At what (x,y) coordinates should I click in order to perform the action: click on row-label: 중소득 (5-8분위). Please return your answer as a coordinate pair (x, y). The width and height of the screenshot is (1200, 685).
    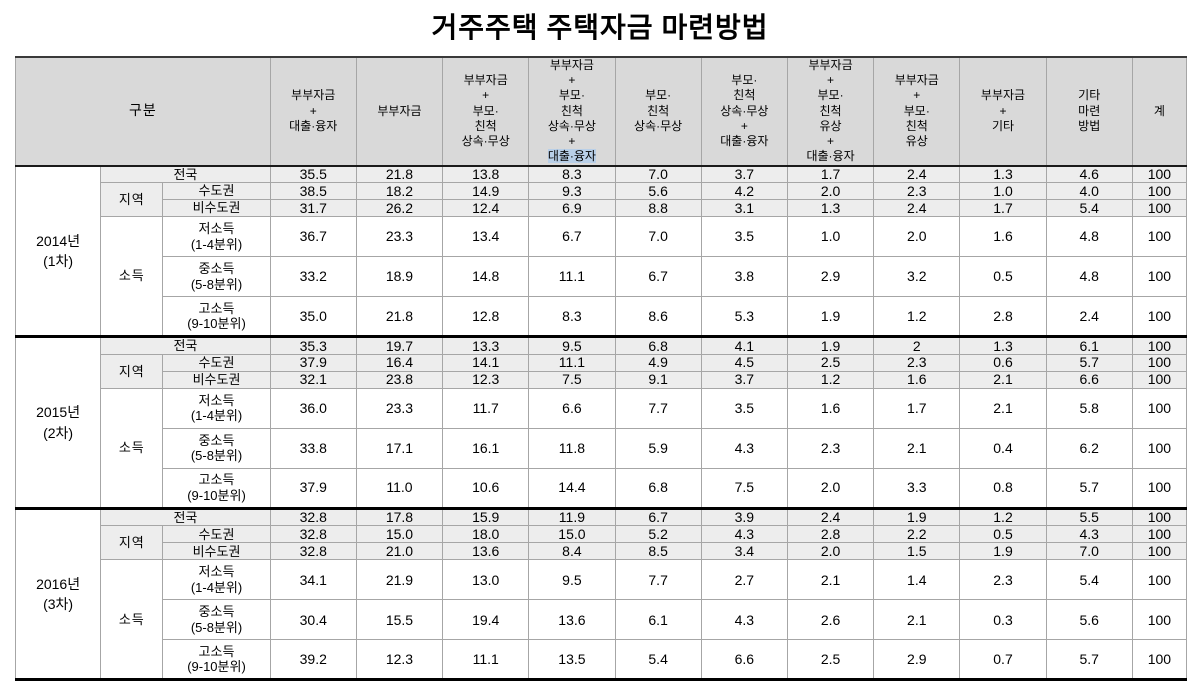
    Looking at the image, I should click on (216, 277).